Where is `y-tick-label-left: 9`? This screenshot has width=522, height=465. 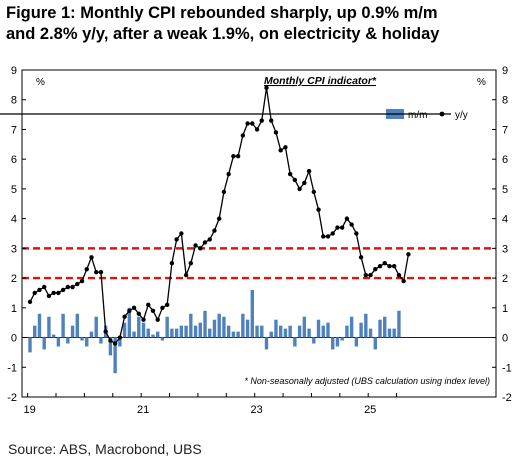 y-tick-label-left: 9 is located at coordinates (14, 71).